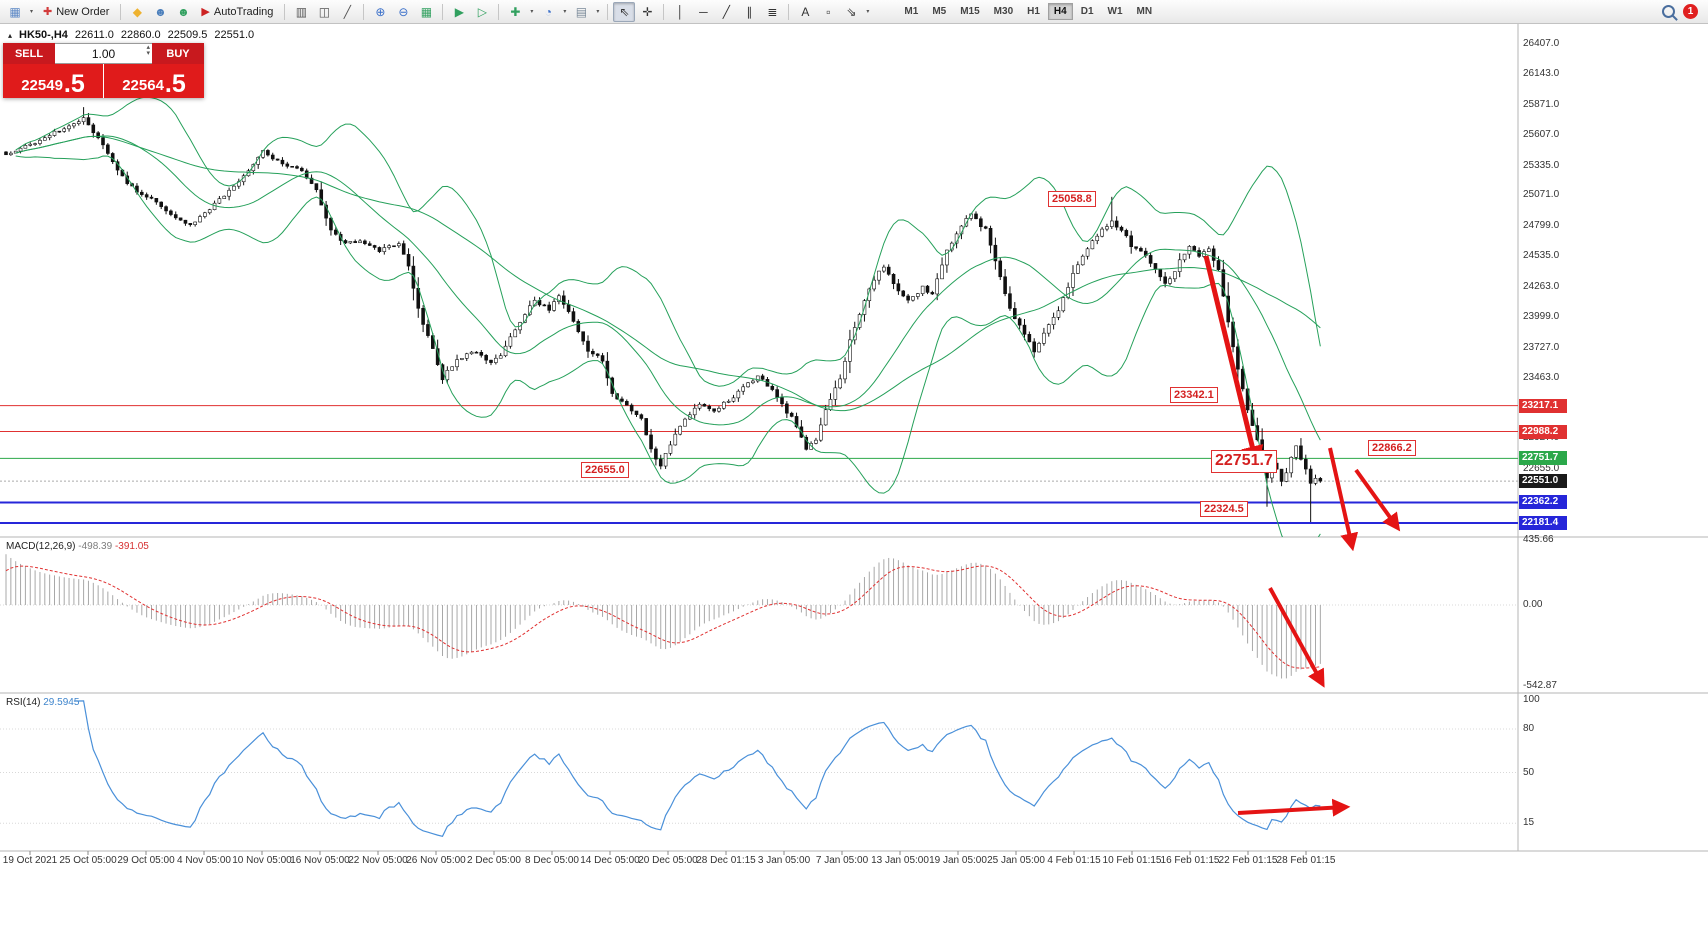 This screenshot has height=949, width=1708. Describe the element at coordinates (262, 860) in the screenshot. I see `time-axis-label: 10 Nov 05:00` at that location.